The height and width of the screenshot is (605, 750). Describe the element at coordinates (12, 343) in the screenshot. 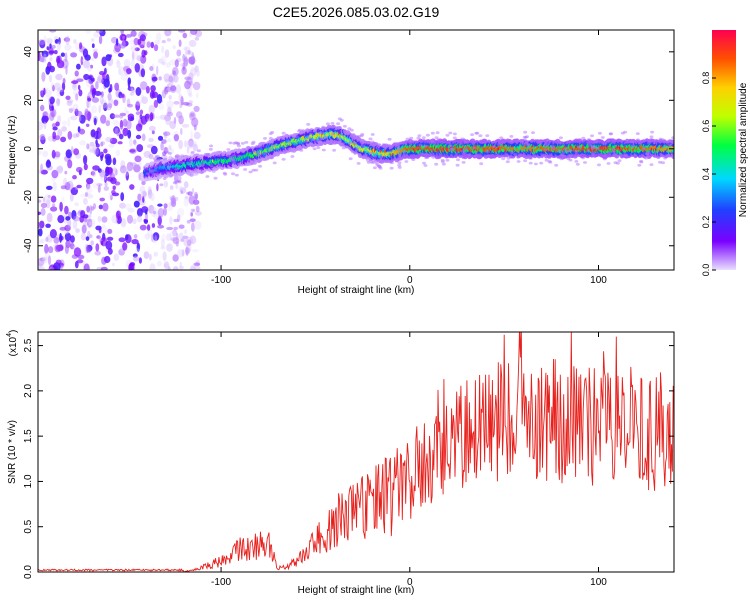

I see `snr-y-multiplier: (x104)` at that location.